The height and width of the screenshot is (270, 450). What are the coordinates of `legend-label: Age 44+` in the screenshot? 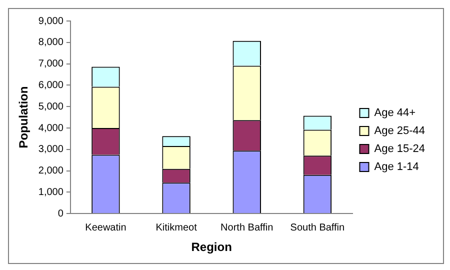 It's located at (395, 113).